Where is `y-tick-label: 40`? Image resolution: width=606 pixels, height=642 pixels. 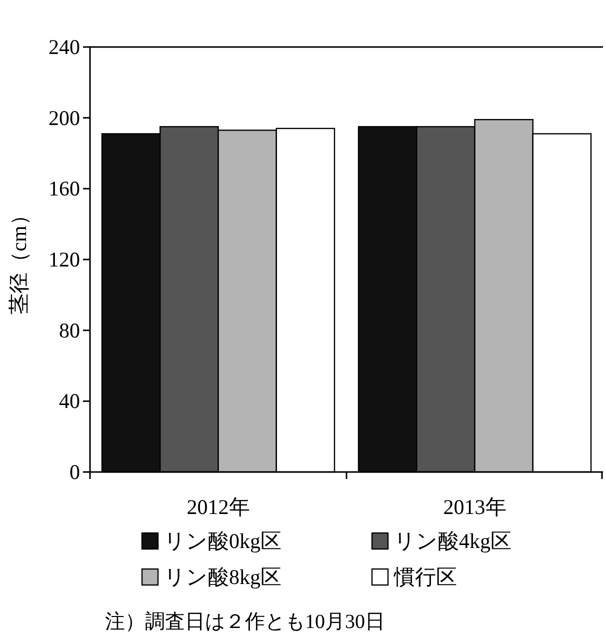
y-tick-label: 40 is located at coordinates (69, 401).